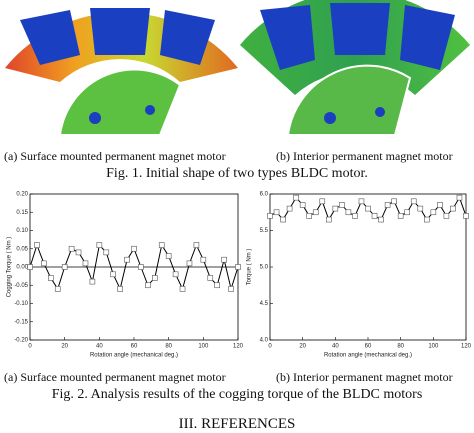 The width and height of the screenshot is (474, 433). Describe the element at coordinates (22, 195) in the screenshot. I see `y-tick-label: 0.20` at that location.